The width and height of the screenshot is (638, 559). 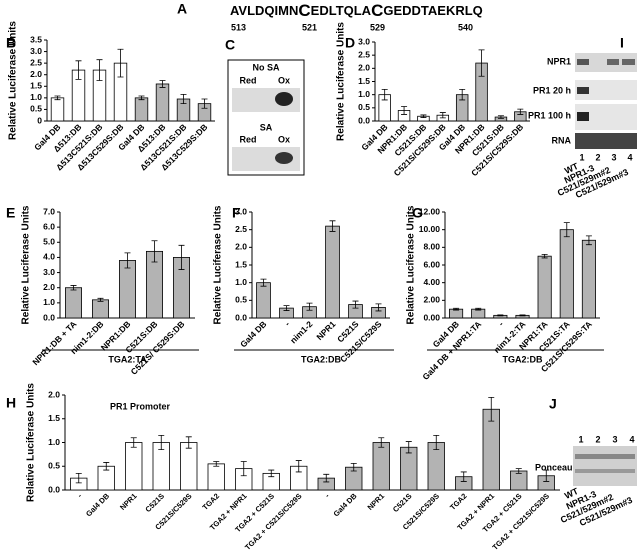 I want to click on seq-position: 529, so click(x=377, y=27).